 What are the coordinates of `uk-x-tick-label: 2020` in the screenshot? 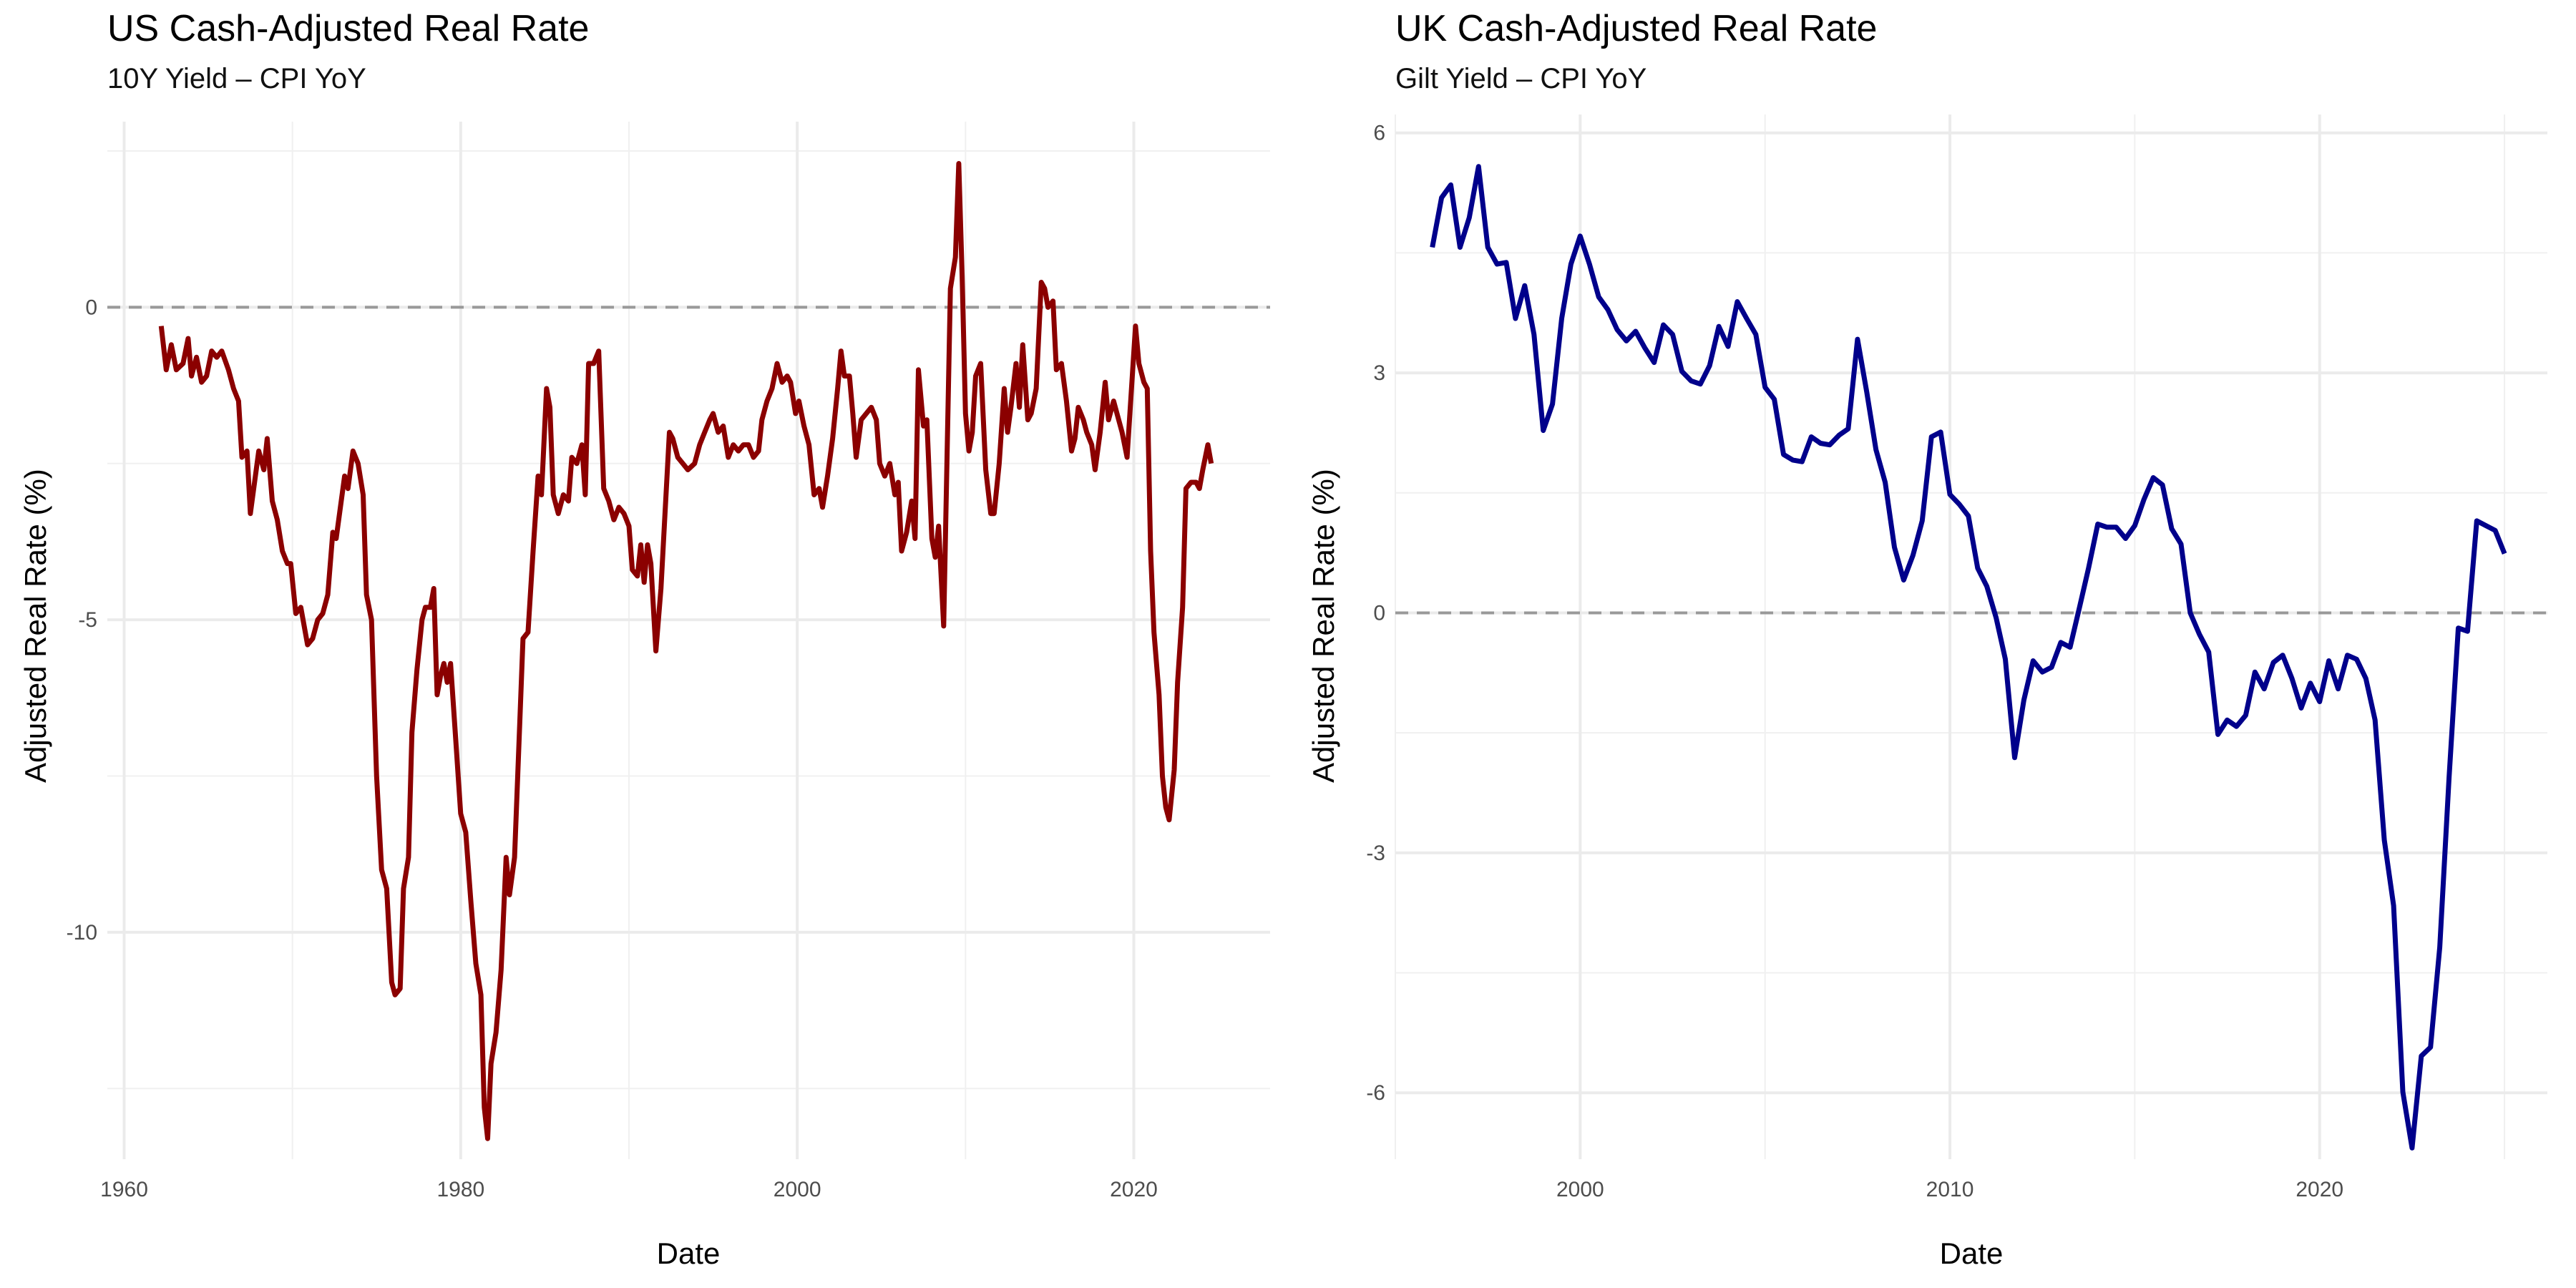 It's located at (2319, 1189).